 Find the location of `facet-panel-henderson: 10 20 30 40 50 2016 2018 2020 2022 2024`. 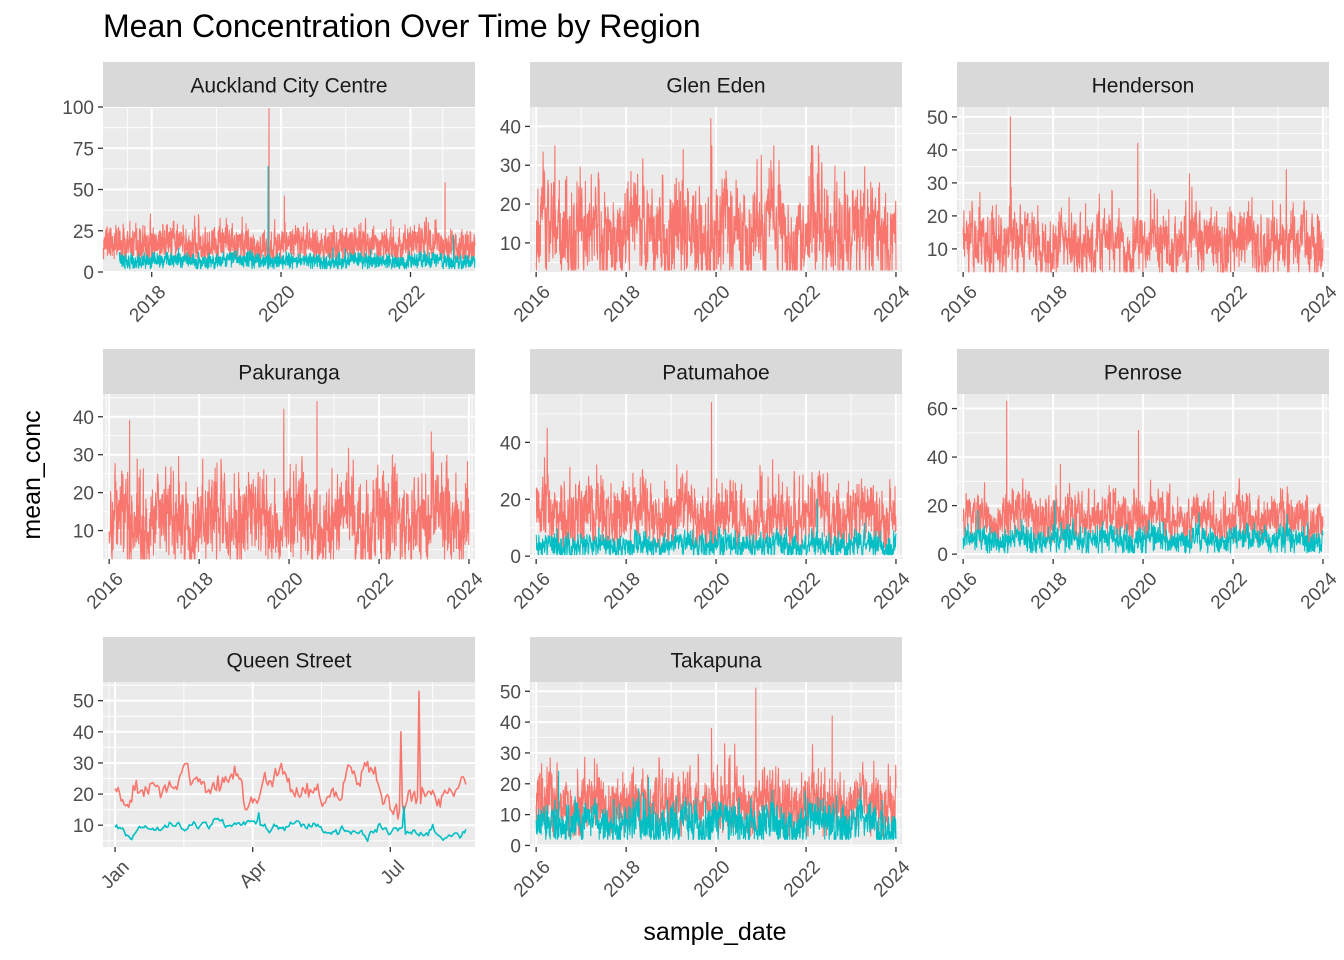

facet-panel-henderson: 10 20 30 40 50 2016 2018 2020 2022 2024 is located at coordinates (1134, 216).